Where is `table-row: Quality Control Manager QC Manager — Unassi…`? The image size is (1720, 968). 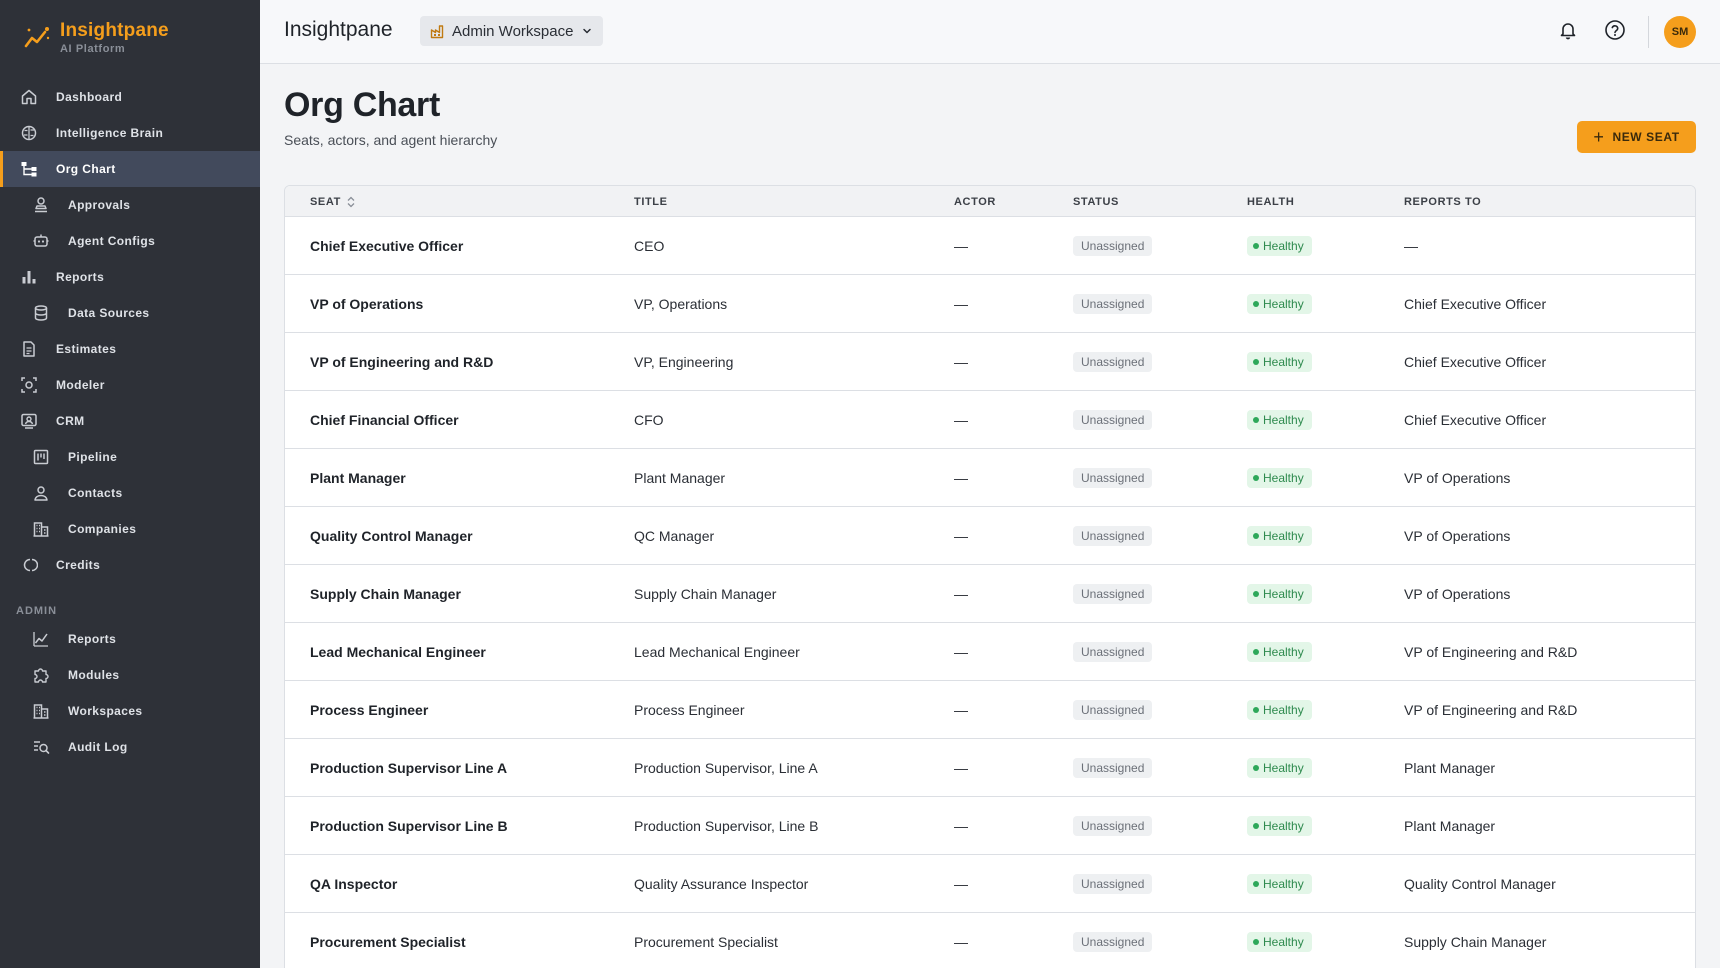
table-row: Quality Control Manager QC Manager — Unassi… is located at coordinates (990, 536).